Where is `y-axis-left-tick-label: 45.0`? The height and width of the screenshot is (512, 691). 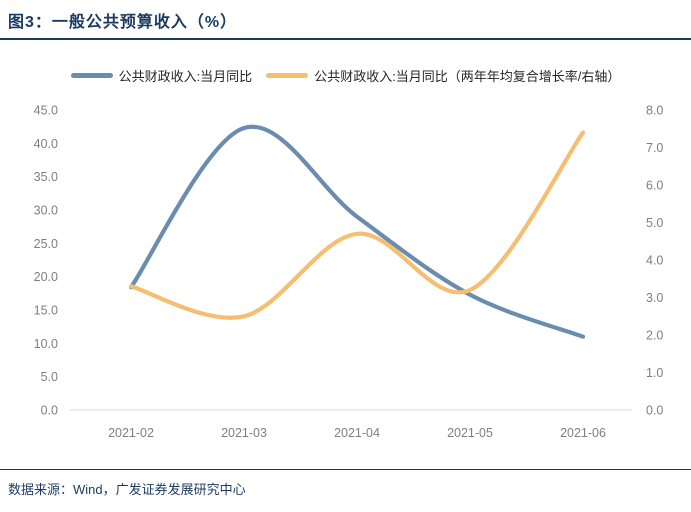 y-axis-left-tick-label: 45.0 is located at coordinates (46, 111).